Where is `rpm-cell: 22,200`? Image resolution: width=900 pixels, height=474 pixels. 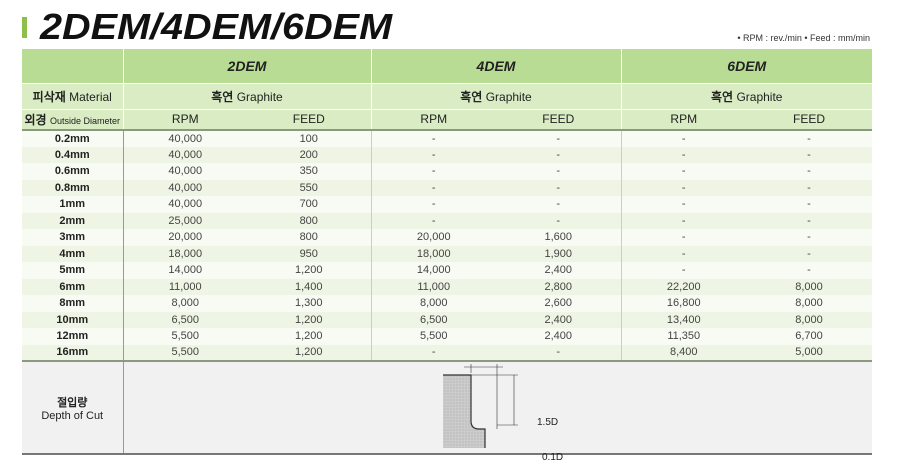
rpm-cell: 22,200 is located at coordinates (683, 286).